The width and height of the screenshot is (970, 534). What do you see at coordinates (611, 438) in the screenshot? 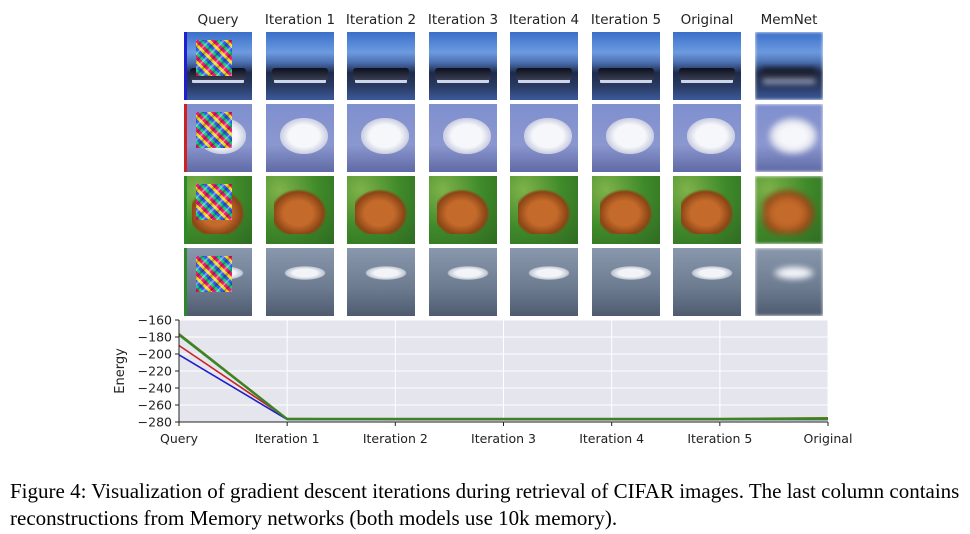
I see `x-tick-label: Iteration 4` at bounding box center [611, 438].